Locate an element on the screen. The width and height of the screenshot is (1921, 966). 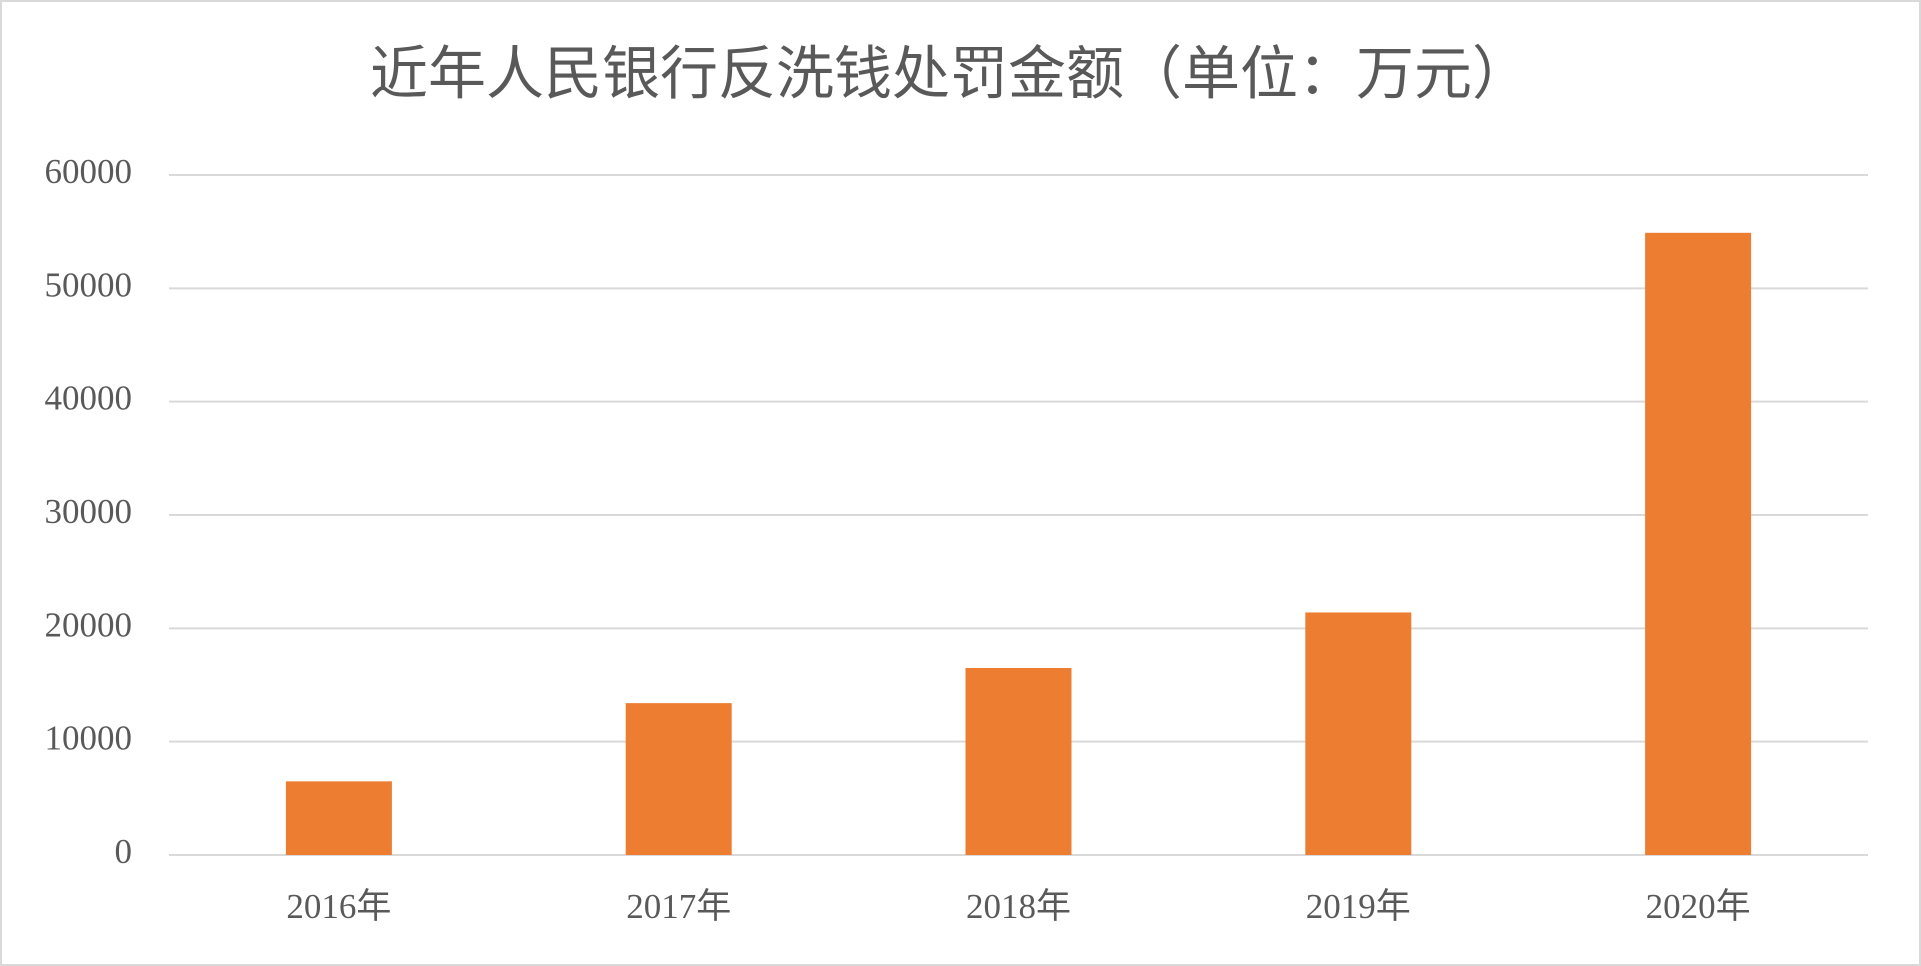
x-tick-label: 2016年 is located at coordinates (338, 906).